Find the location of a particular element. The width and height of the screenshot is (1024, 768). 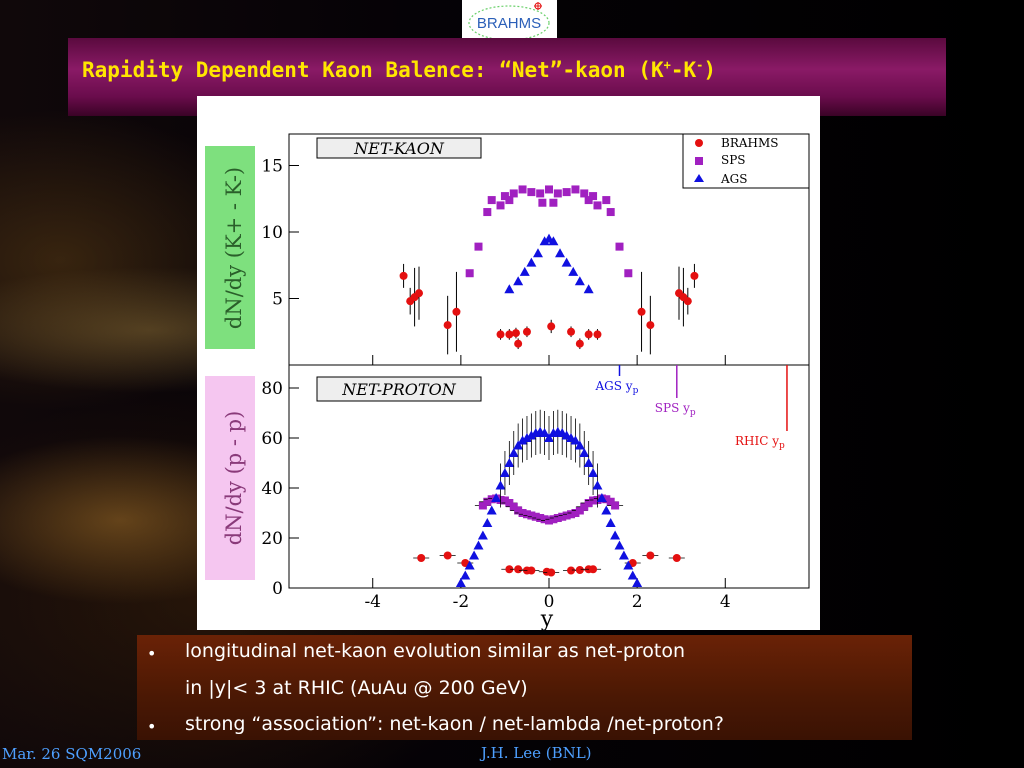

bullet-1-line-2: in |y|< 3 at RHIC (AuAu @ 200 GeV) is located at coordinates (356, 688).